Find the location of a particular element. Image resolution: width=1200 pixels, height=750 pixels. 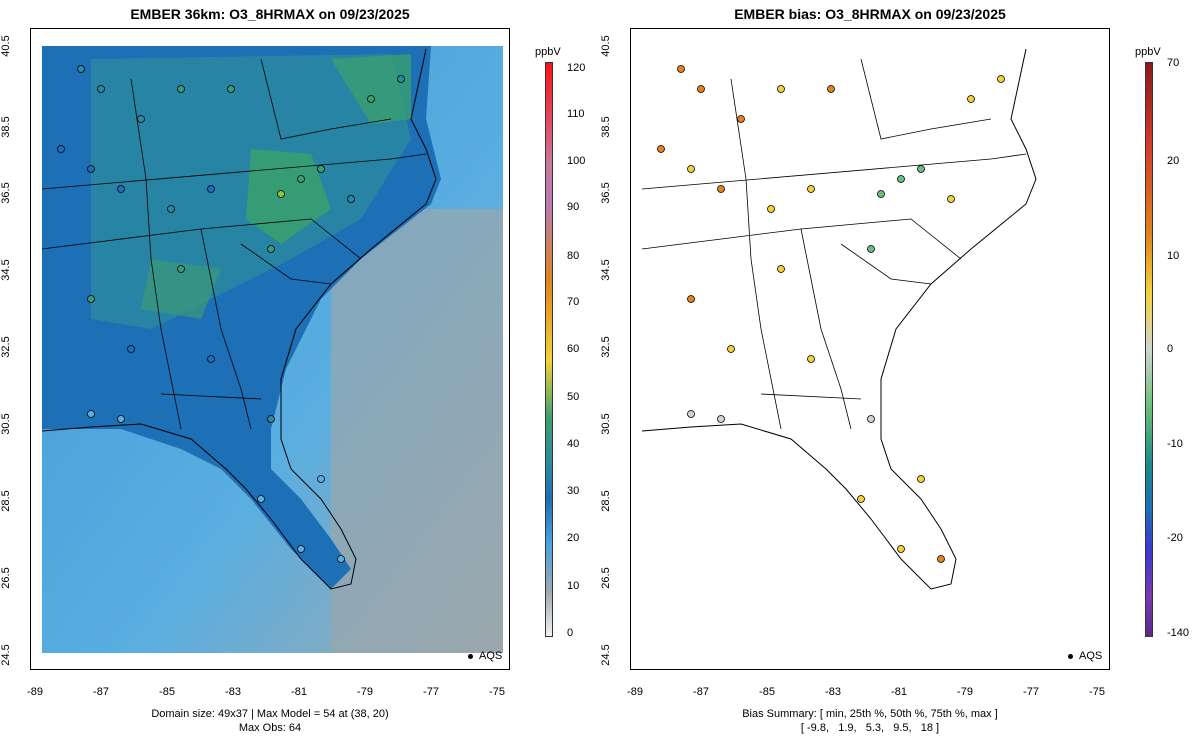

colorbar-tick-label: 40 is located at coordinates (573, 444).